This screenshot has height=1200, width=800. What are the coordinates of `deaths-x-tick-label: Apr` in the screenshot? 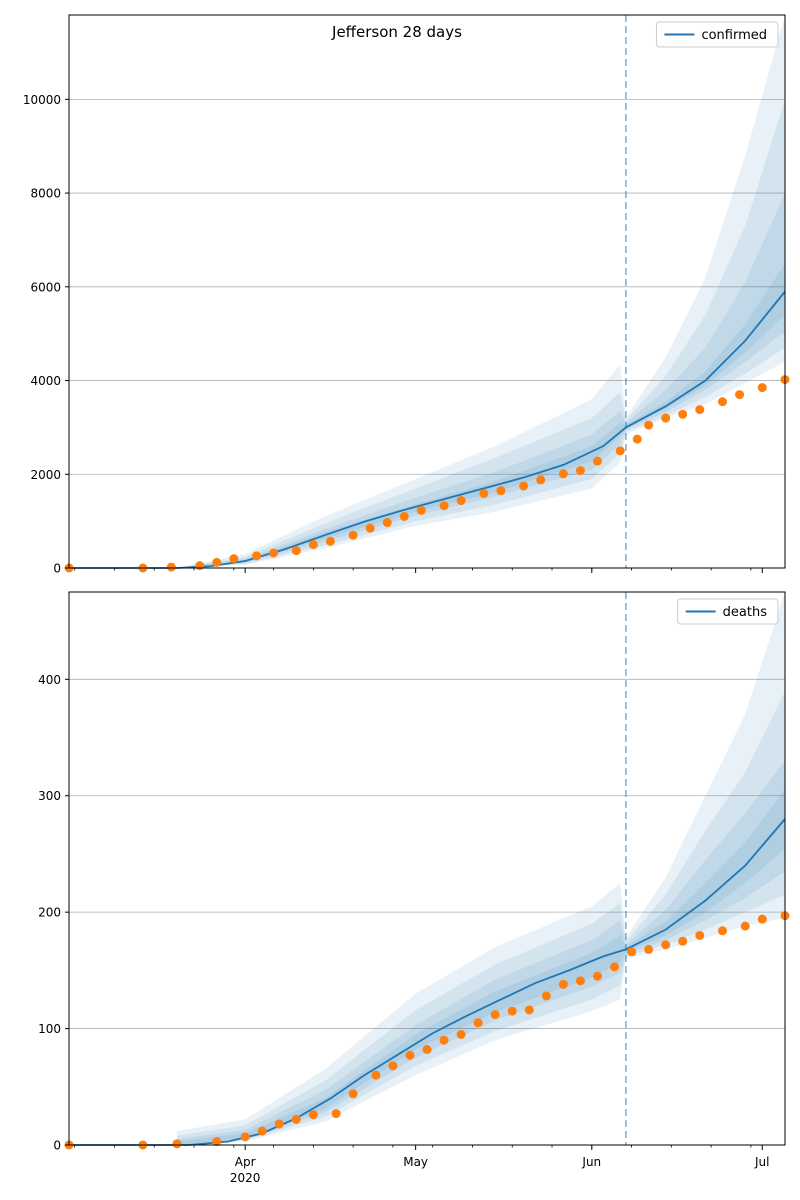 It's located at (245, 1162).